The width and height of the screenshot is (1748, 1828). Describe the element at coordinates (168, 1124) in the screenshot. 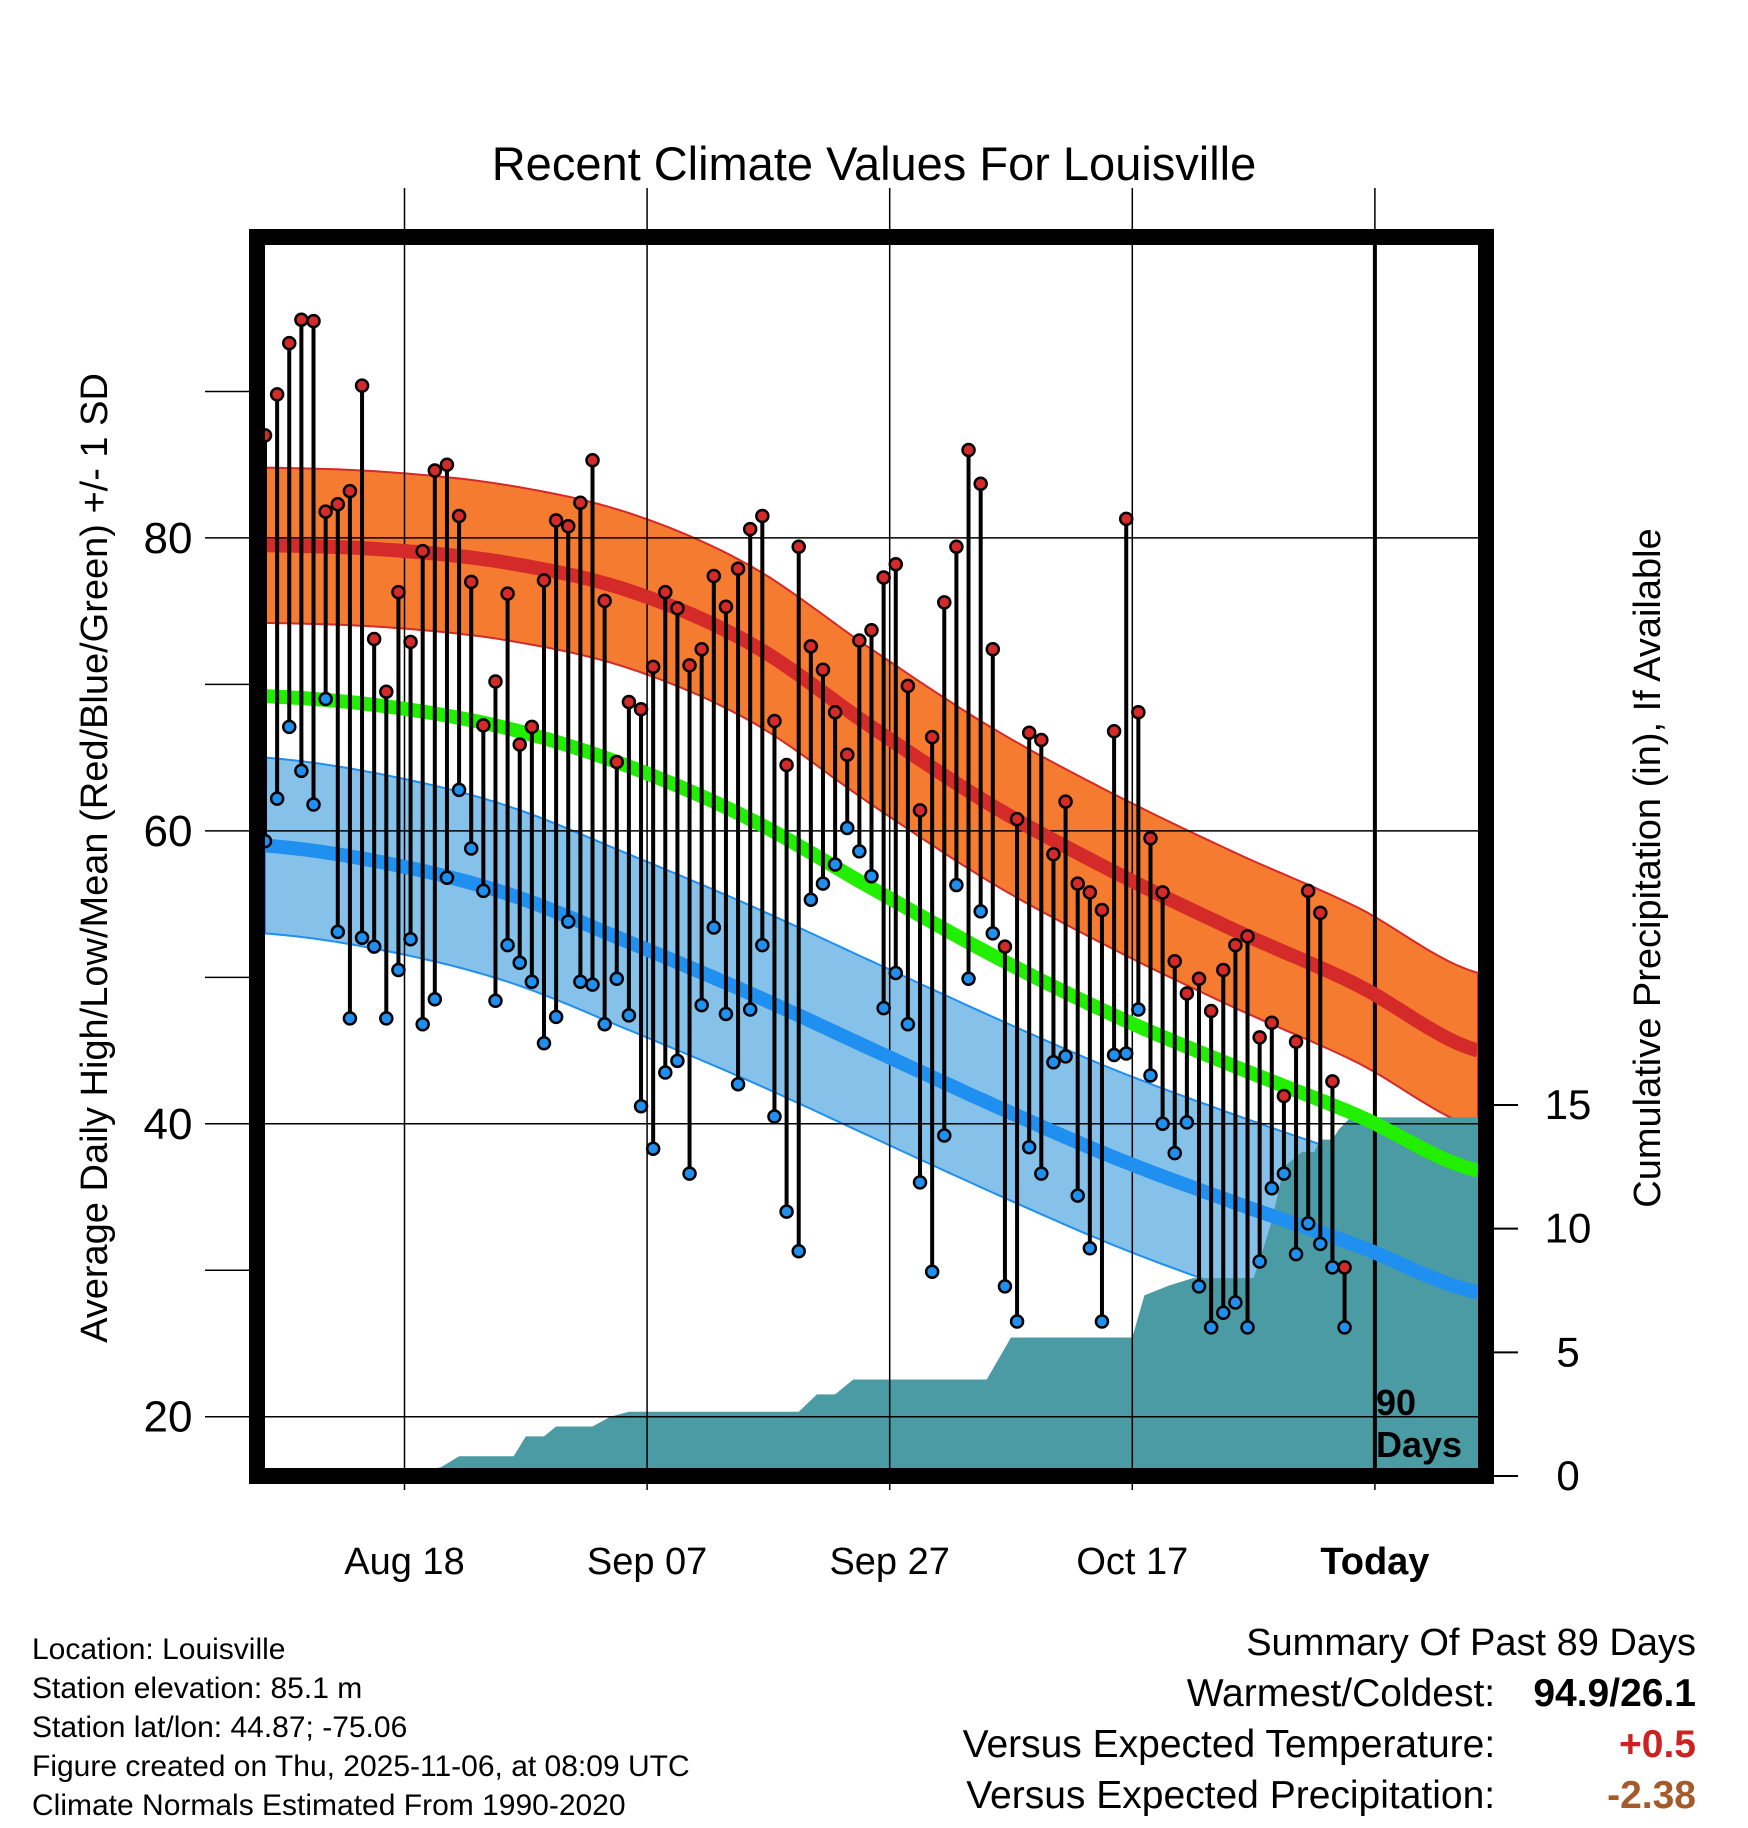

I see `y-tick-label: 40` at that location.